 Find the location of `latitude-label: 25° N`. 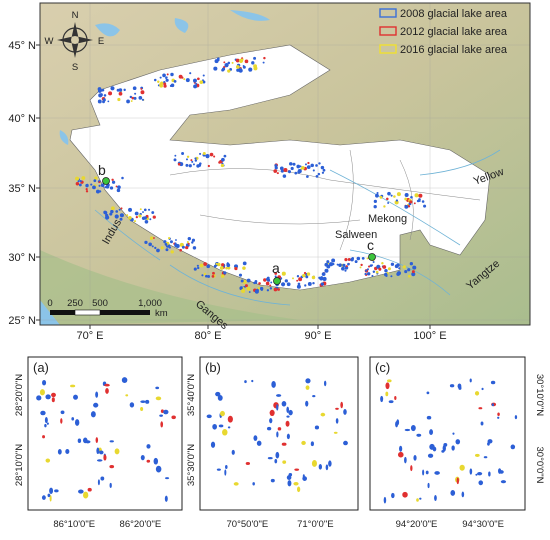

latitude-label: 25° N is located at coordinates (22, 321).